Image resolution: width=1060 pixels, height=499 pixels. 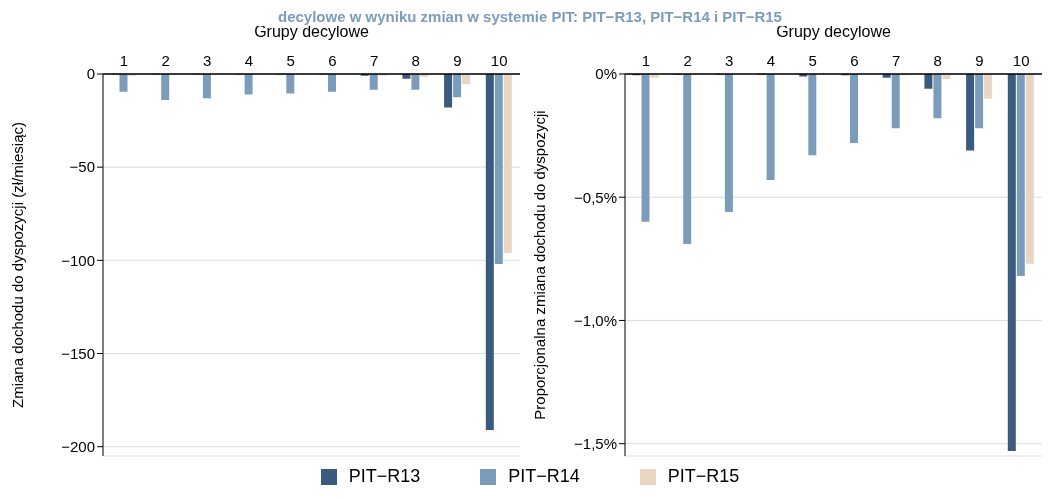 What do you see at coordinates (530, 17) in the screenshot?
I see `chart-title: decylowe w wyniku zmian w systemie PIT: PIT−R13, PIT−R14 i PIT−R15` at bounding box center [530, 17].